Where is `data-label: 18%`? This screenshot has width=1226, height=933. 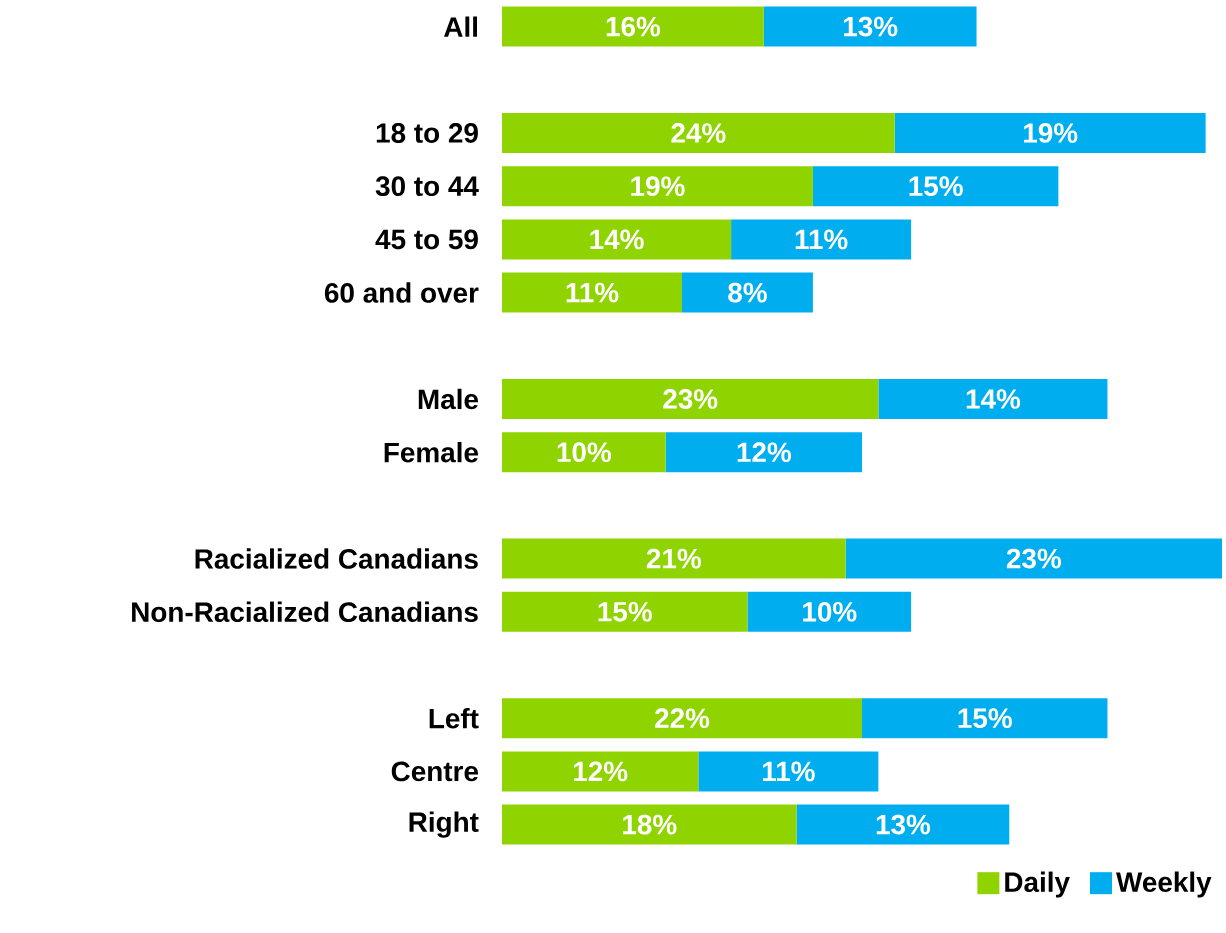
data-label: 18% is located at coordinates (650, 824).